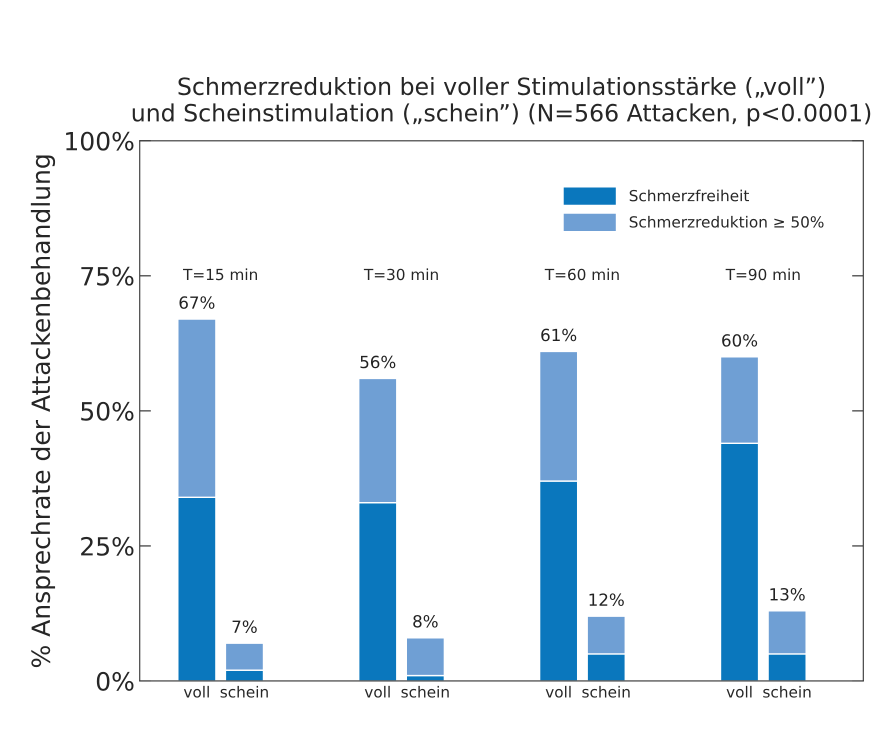  What do you see at coordinates (501, 101) in the screenshot?
I see `chart-title: Schmerzreduktion bei voller Stimulationsstärke („voll”) und Scheinstimulation („schein”) (N=566 Attacken, p<0.0001)` at bounding box center [501, 101].